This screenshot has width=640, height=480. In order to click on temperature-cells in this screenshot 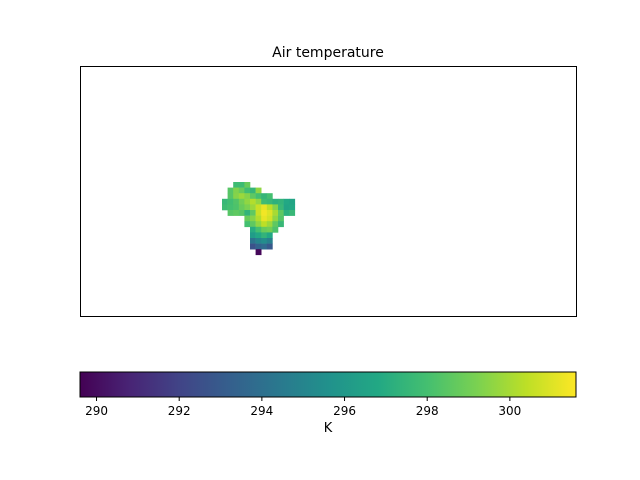, I will do `click(259, 219)`.